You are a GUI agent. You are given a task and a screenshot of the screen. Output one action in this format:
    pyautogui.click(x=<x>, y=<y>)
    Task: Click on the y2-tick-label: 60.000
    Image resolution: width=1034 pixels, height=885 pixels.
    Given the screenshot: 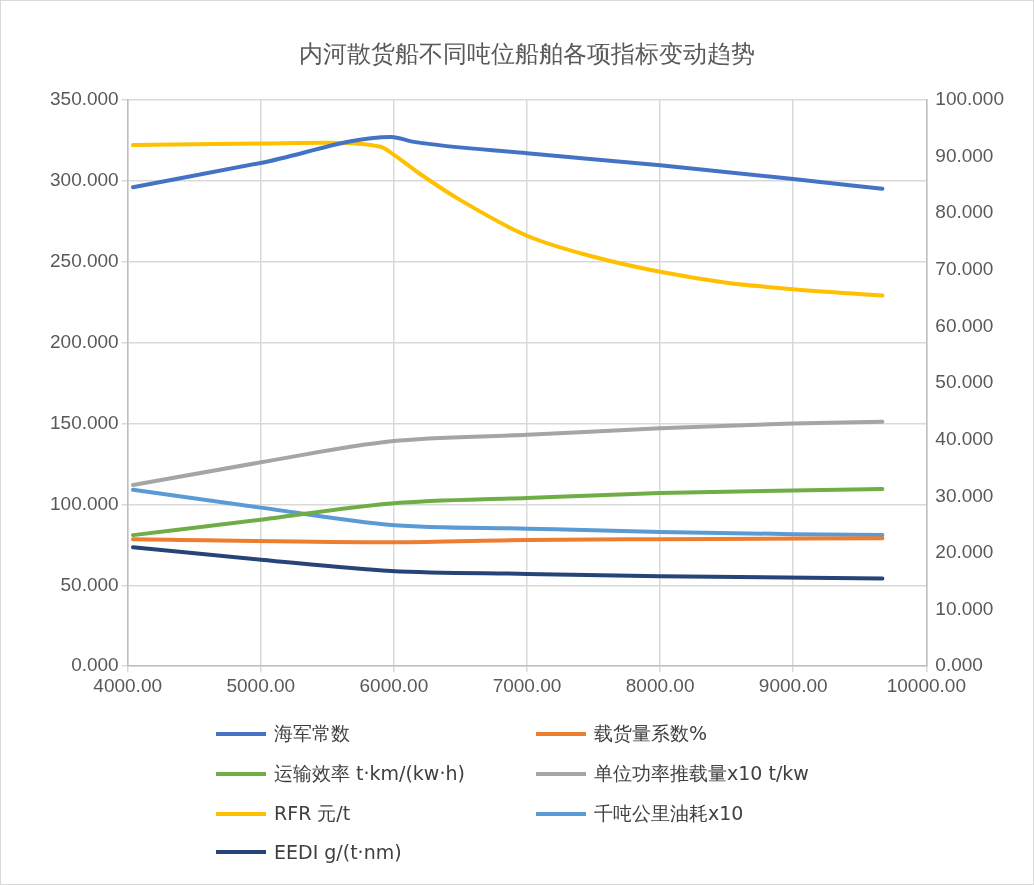 What is the action you would take?
    pyautogui.click(x=964, y=325)
    